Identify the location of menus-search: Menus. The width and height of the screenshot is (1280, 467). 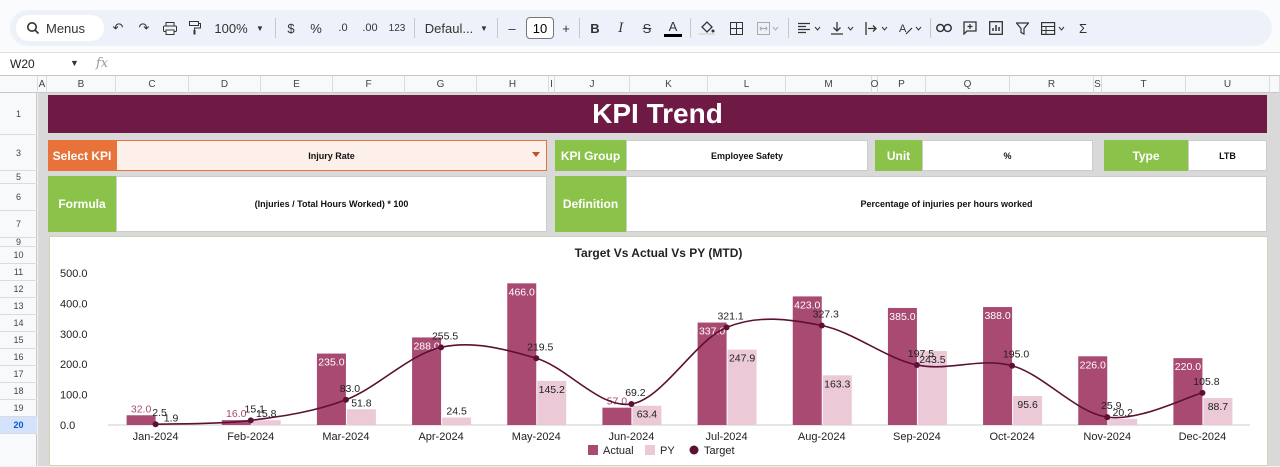
(60, 28).